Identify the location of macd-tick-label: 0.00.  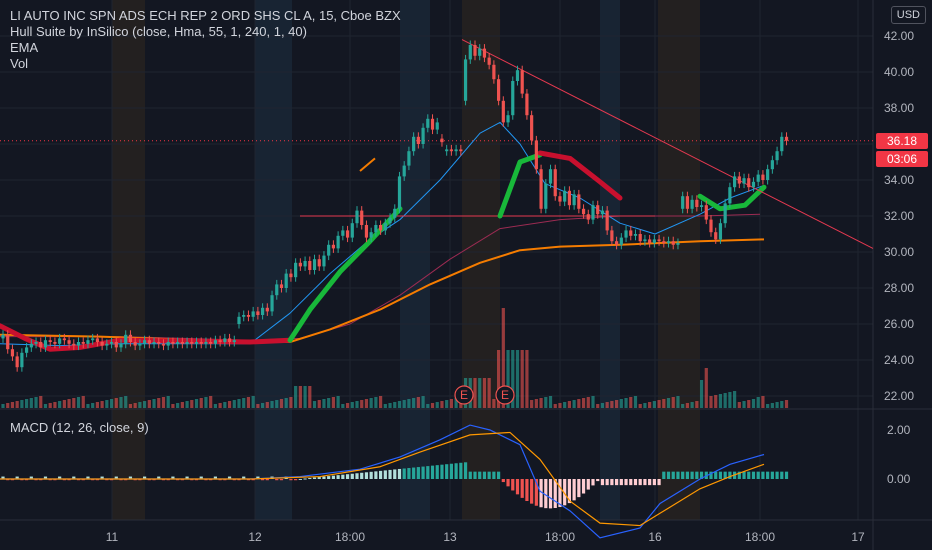
(899, 479).